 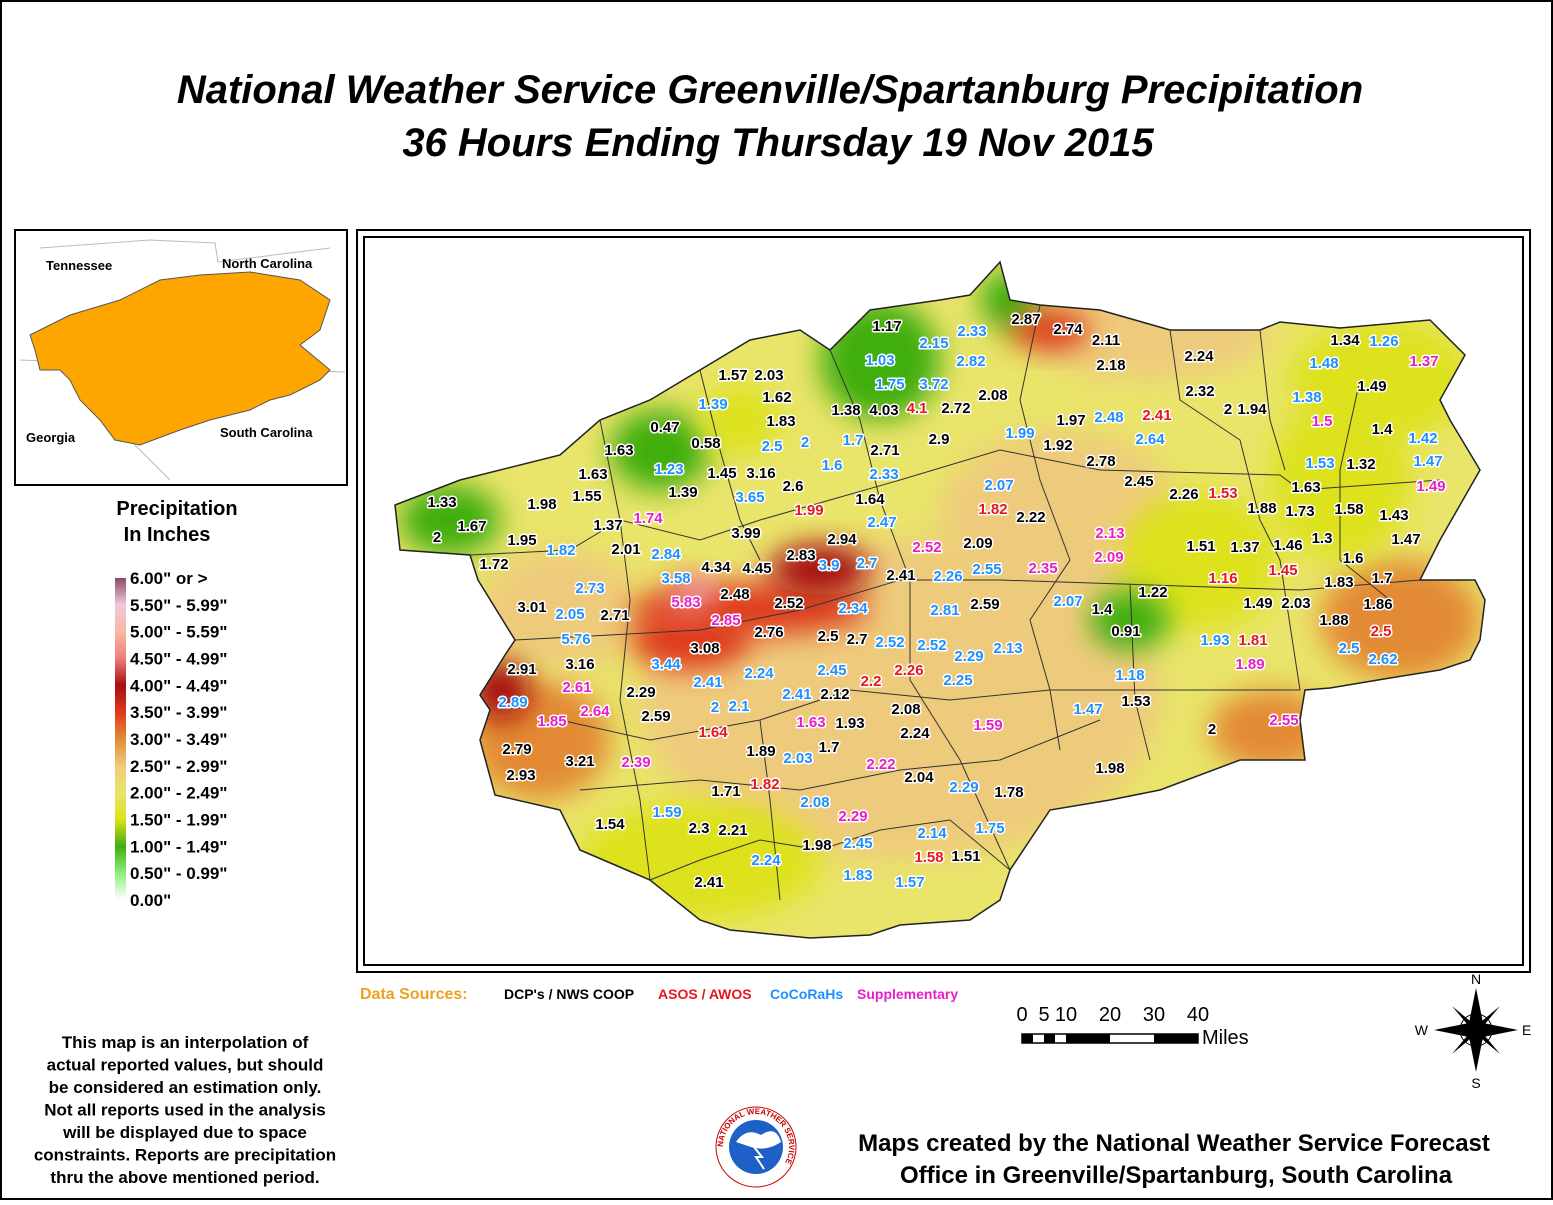 What do you see at coordinates (1068, 329) in the screenshot?
I see `station-value: 2.74` at bounding box center [1068, 329].